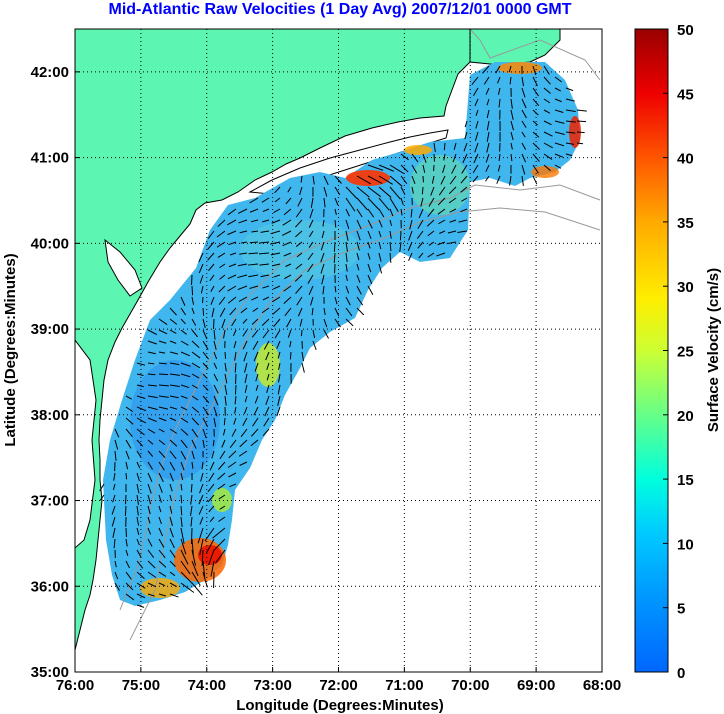 Image resolution: width=724 pixels, height=714 pixels. I want to click on y-tick-label: 39:00, so click(50, 329).